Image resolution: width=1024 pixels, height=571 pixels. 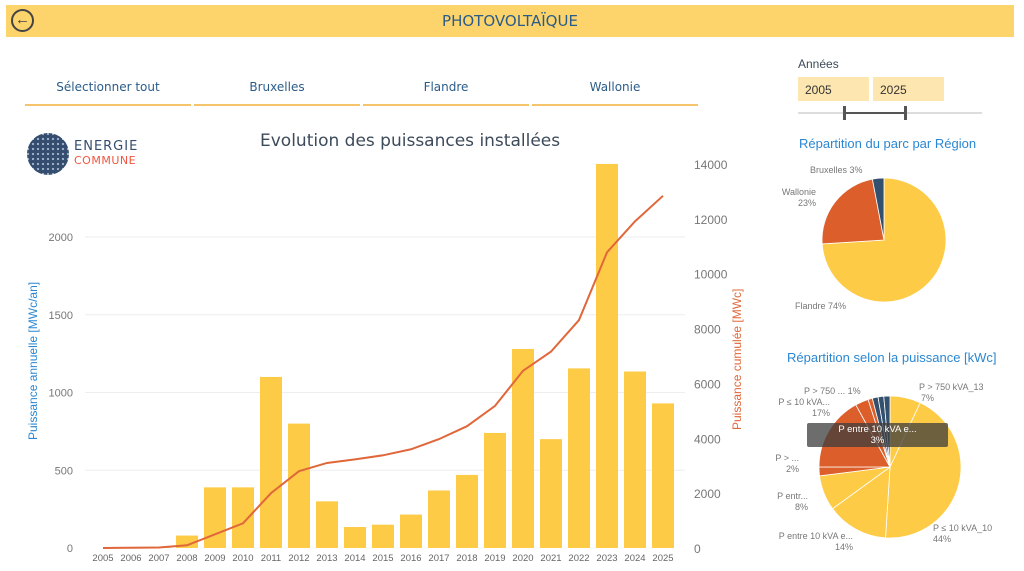 What do you see at coordinates (410, 141) in the screenshot?
I see `chart-title: Evolution des puissances installées` at bounding box center [410, 141].